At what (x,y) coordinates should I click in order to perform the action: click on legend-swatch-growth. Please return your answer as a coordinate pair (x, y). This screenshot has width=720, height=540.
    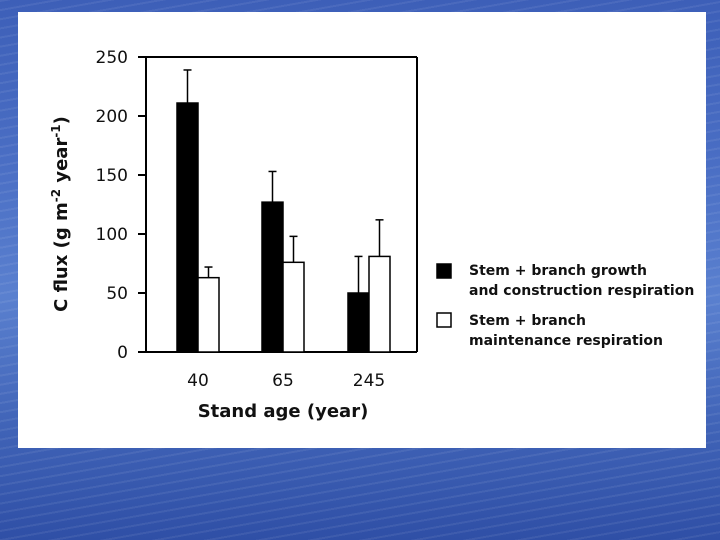
    Looking at the image, I should click on (444, 271).